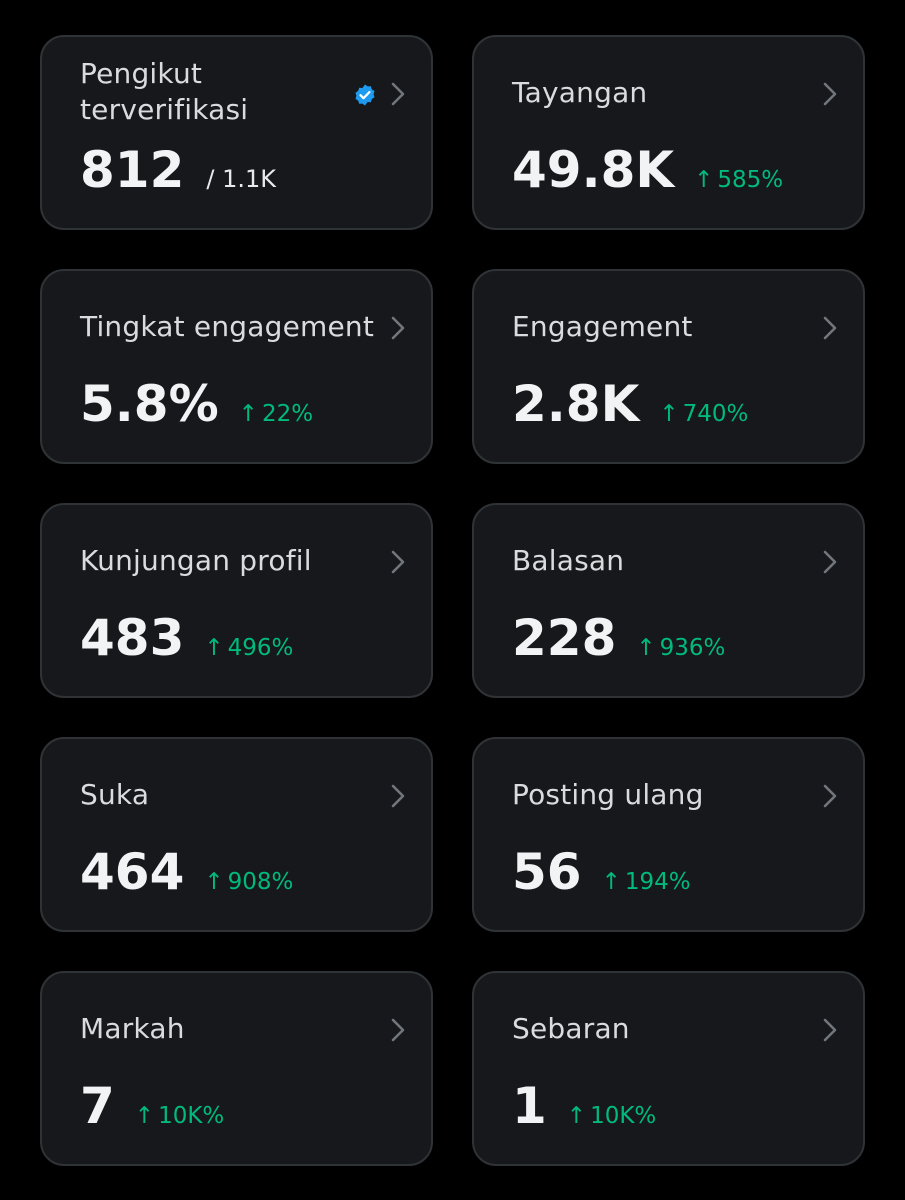  I want to click on metric-label: Kunjungan profil, so click(196, 560).